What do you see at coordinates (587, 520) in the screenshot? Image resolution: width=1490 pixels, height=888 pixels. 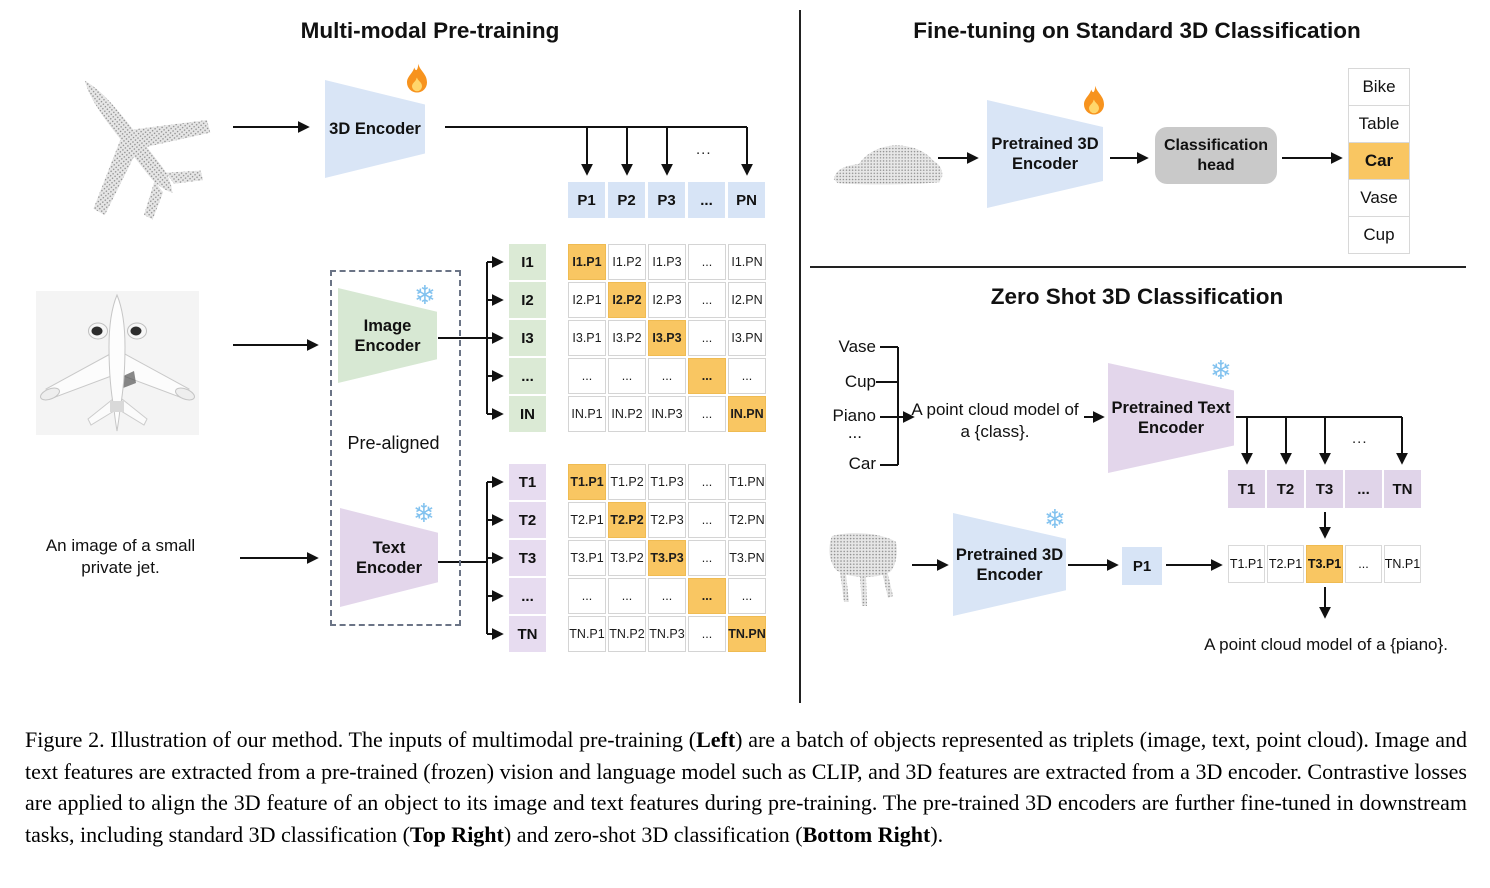 I see `matrix-cell: T2.P1` at bounding box center [587, 520].